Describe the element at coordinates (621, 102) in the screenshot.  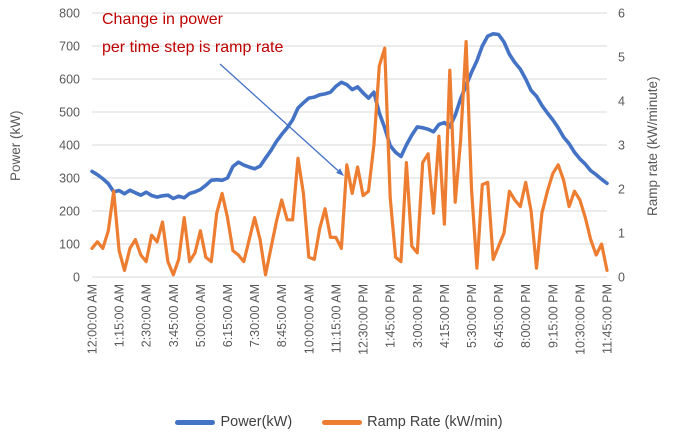
I see `y-right-tick-label: 4` at that location.